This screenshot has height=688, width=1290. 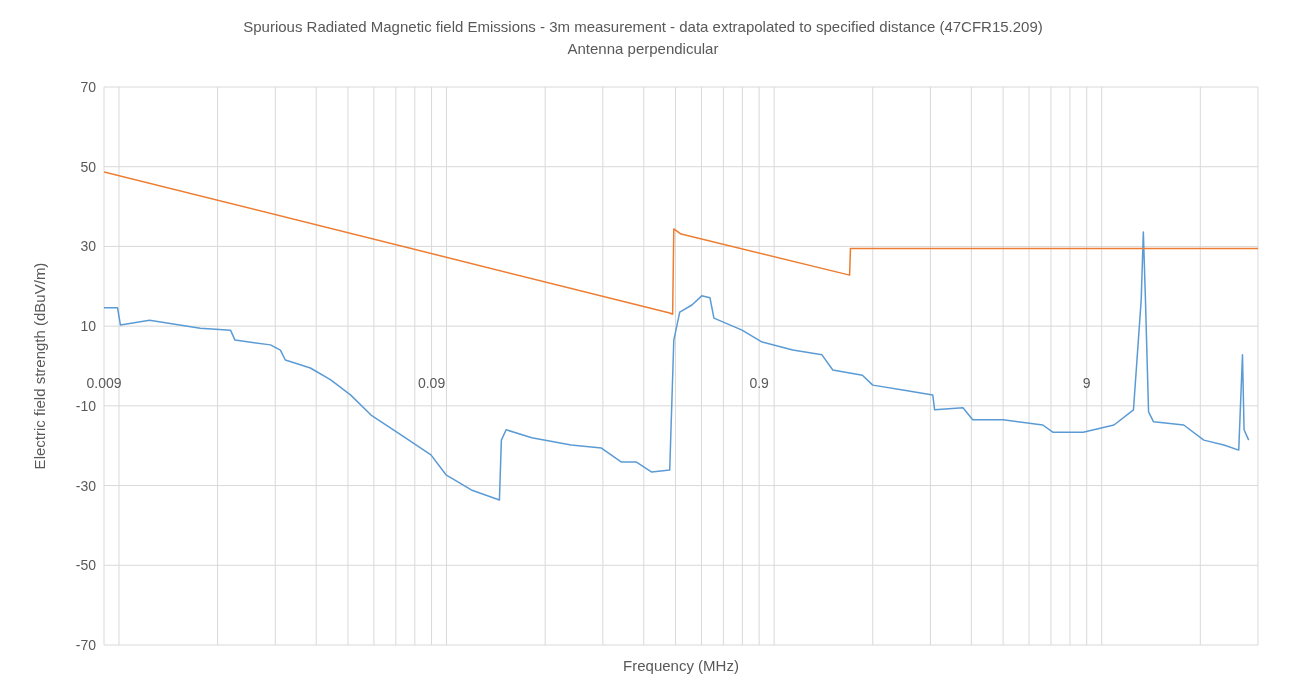 What do you see at coordinates (88, 86) in the screenshot?
I see `y-tick-label: 70` at bounding box center [88, 86].